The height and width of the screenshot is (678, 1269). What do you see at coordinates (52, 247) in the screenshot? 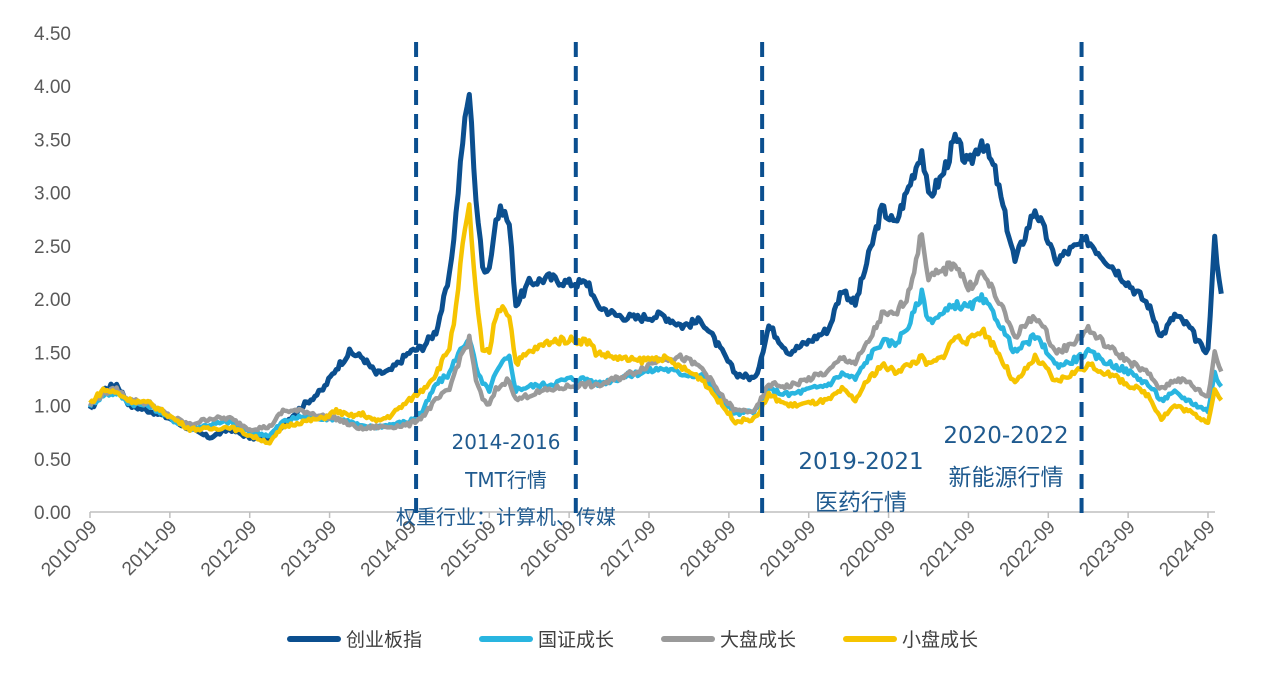
I see `y-tick-label: 2.50` at bounding box center [52, 247].